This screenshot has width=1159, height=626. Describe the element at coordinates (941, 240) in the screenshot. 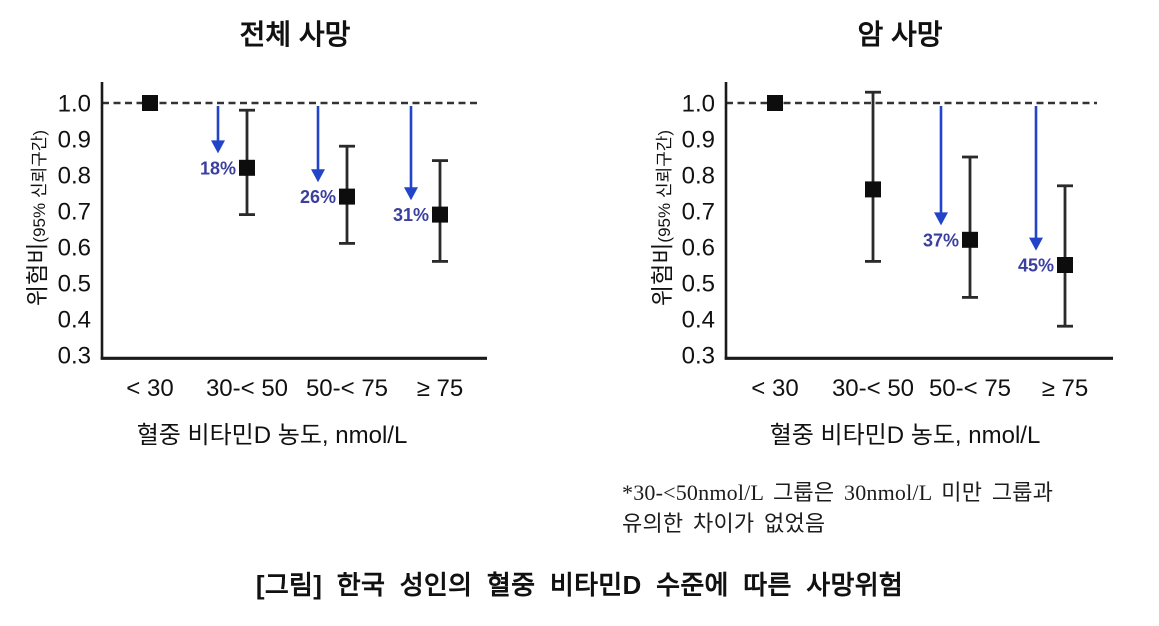

I see `reduction-percent-label: 37%` at that location.